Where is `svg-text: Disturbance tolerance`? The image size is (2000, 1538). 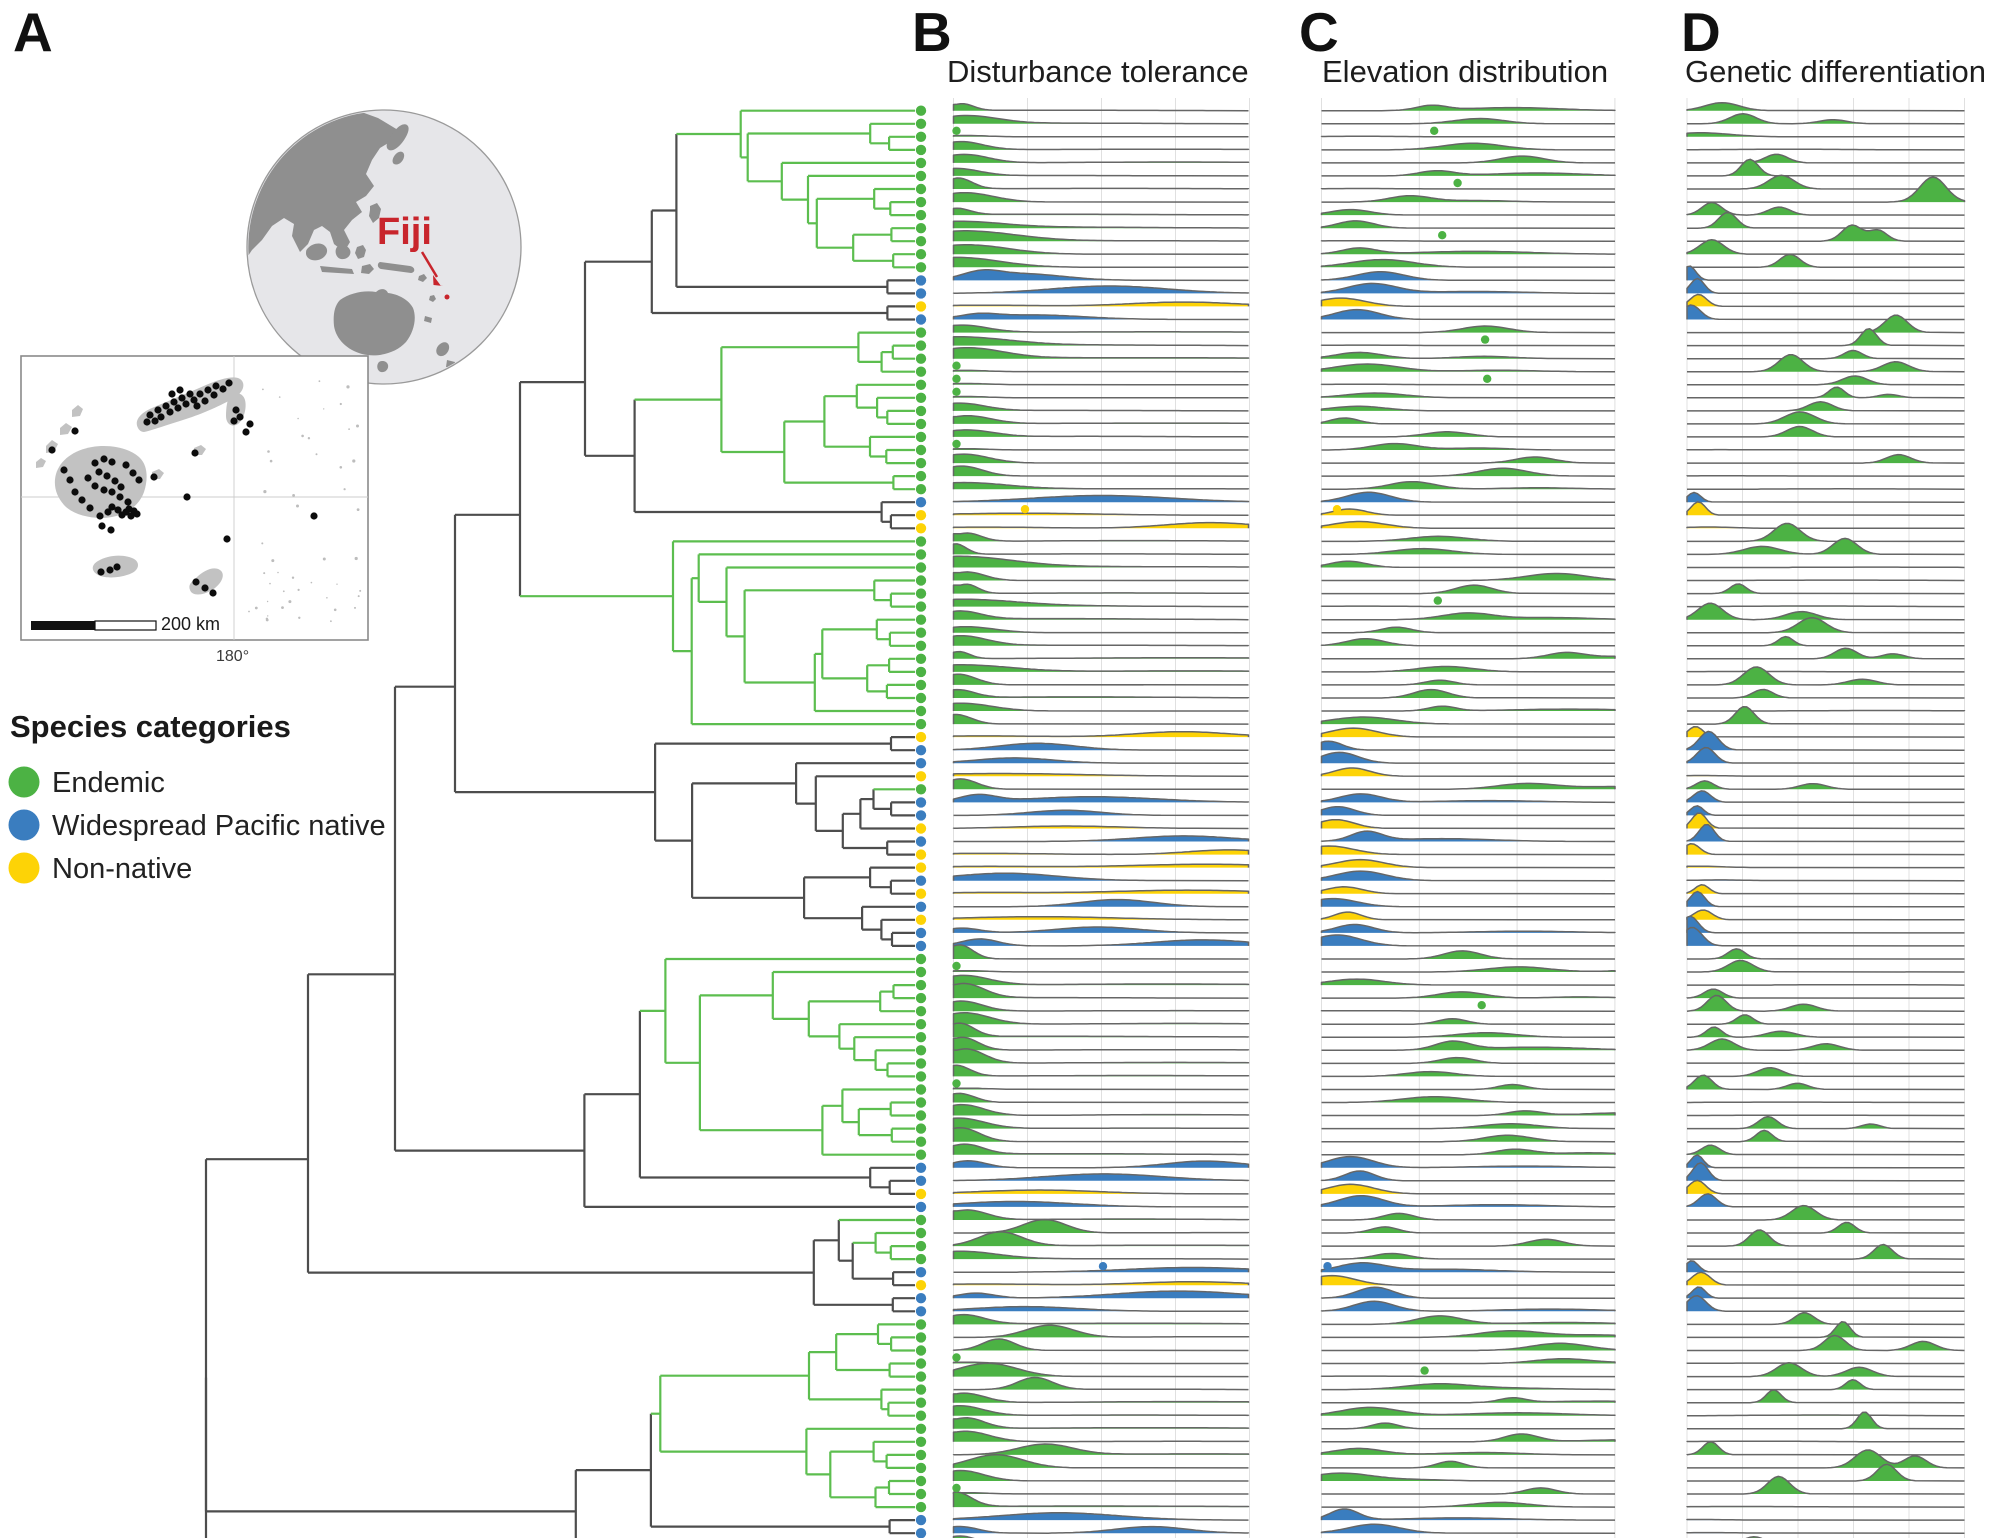
svg-text: Disturbance tolerance is located at coordinates (1098, 71).